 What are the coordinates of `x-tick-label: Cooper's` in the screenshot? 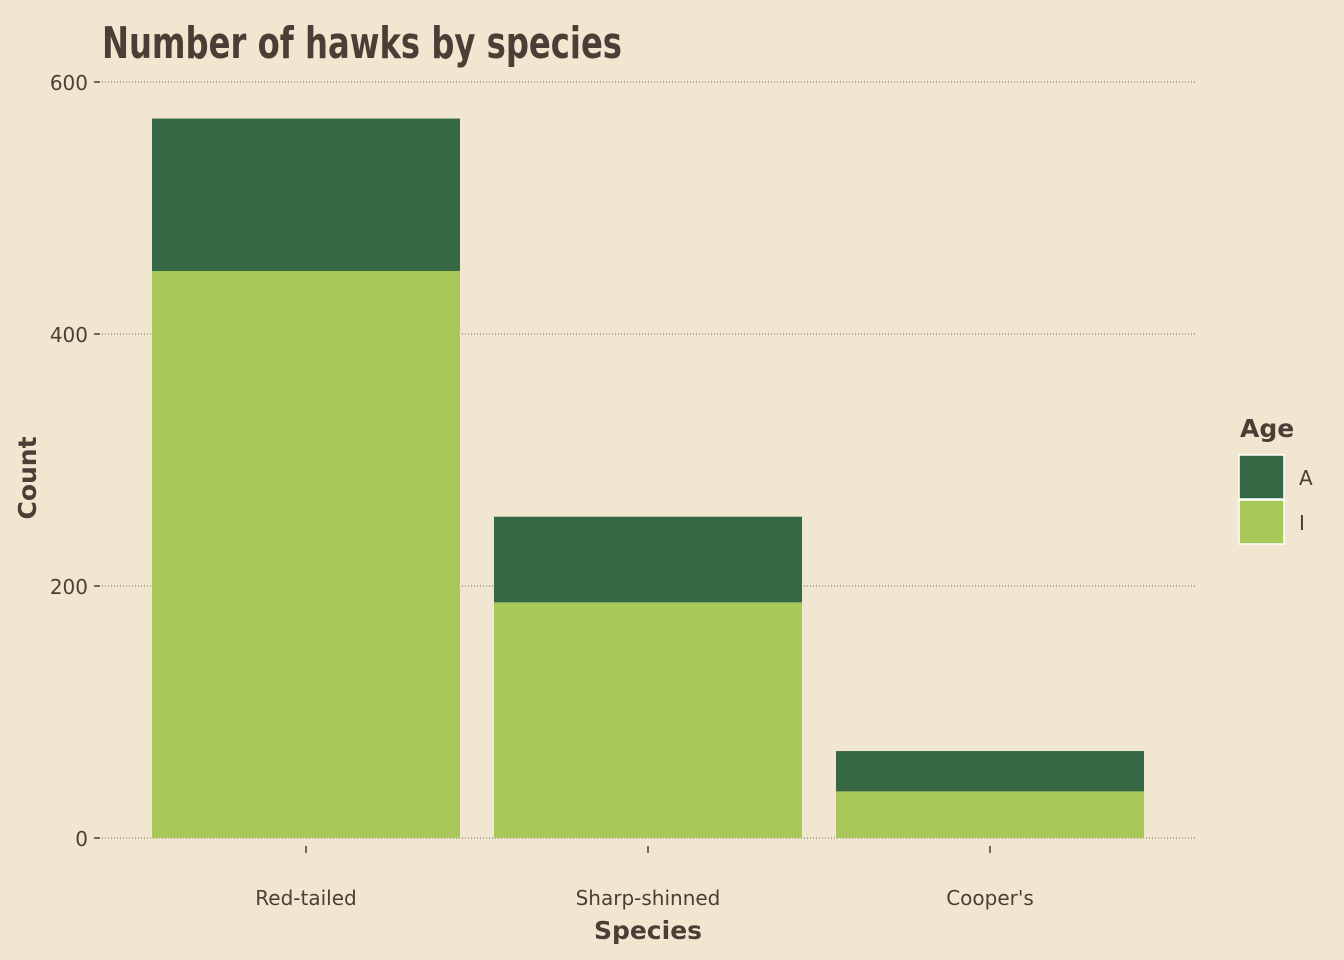 It's located at (990, 898).